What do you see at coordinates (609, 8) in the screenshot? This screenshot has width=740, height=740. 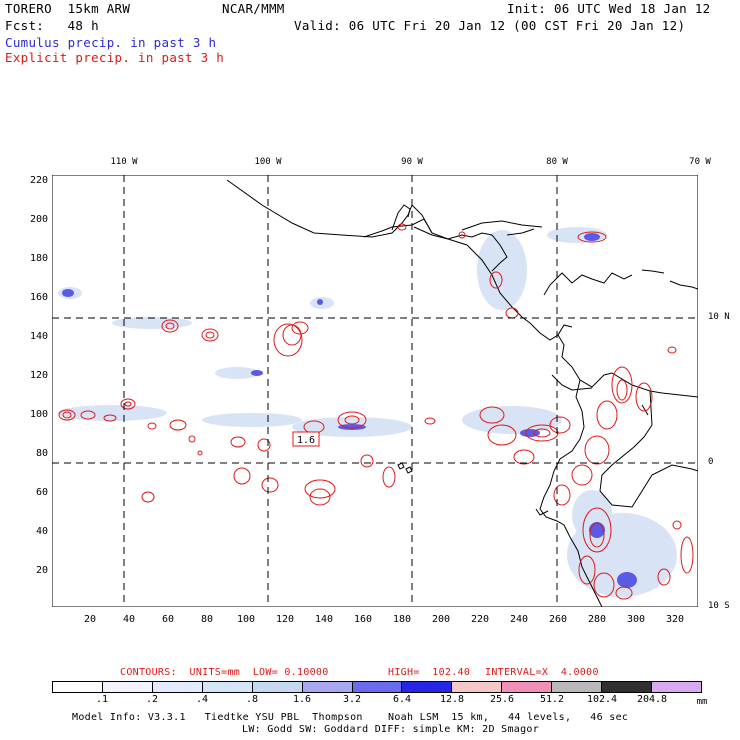 I see `init-time: Init: 06 UTC Wed 18 Jan 12` at bounding box center [609, 8].